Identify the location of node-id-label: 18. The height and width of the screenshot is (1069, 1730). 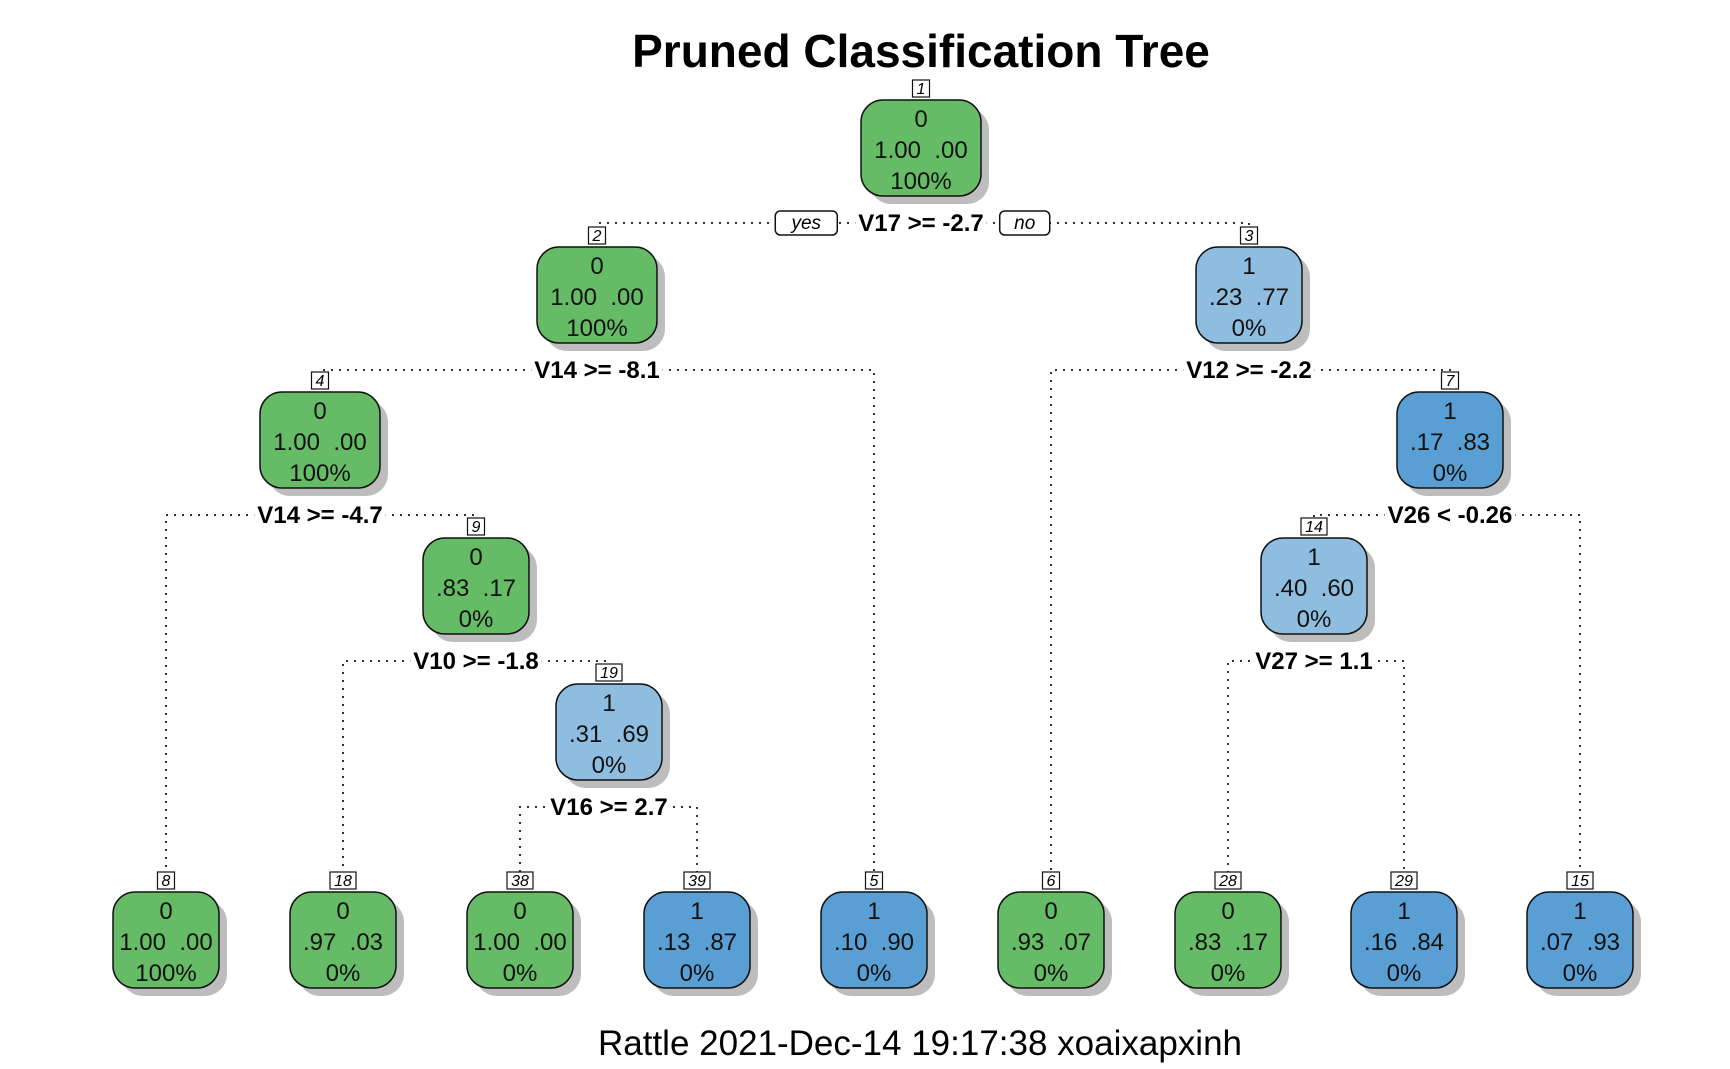
(343, 881).